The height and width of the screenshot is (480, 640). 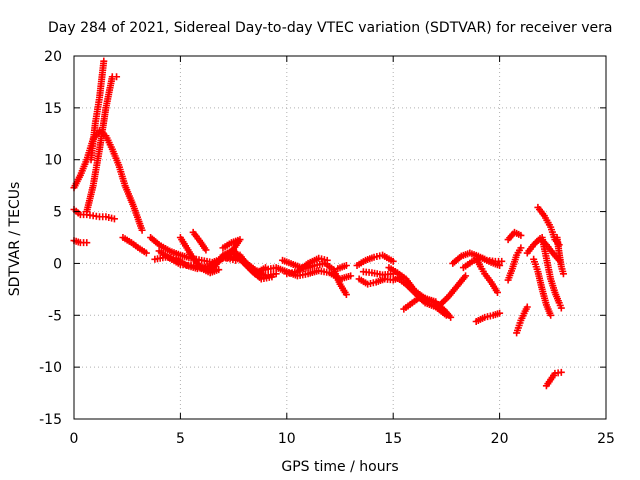 I want to click on y-tick-label: 20, so click(x=53, y=57).